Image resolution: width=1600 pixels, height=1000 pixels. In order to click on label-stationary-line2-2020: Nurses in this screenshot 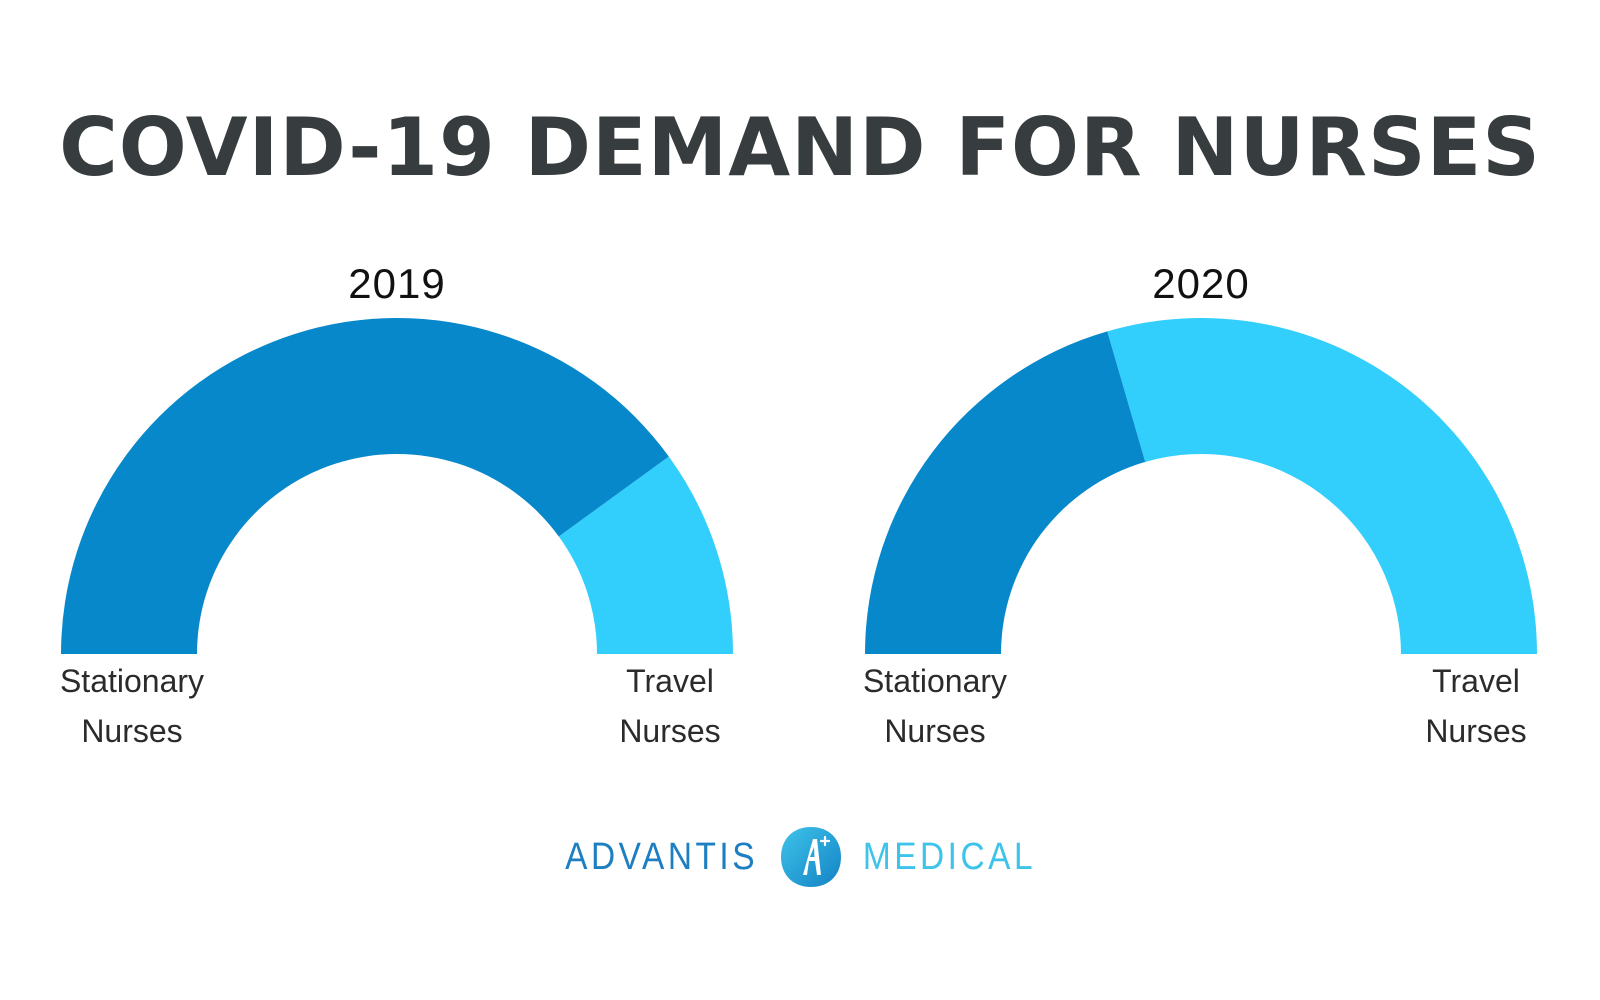, I will do `click(934, 731)`.